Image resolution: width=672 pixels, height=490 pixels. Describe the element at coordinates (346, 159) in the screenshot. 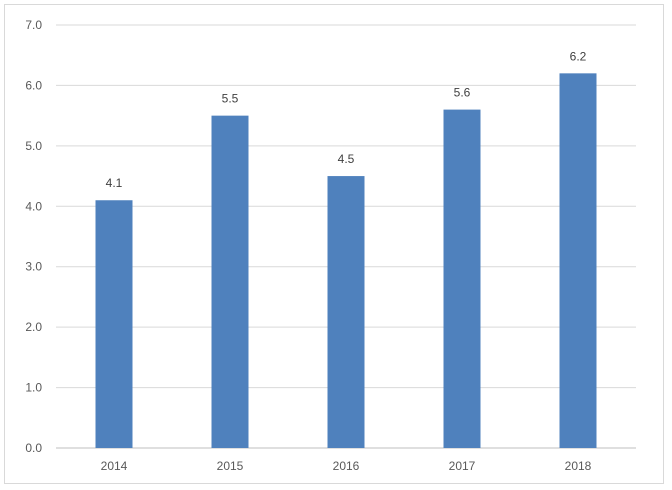

I see `data-label-2016: 4.5` at that location.